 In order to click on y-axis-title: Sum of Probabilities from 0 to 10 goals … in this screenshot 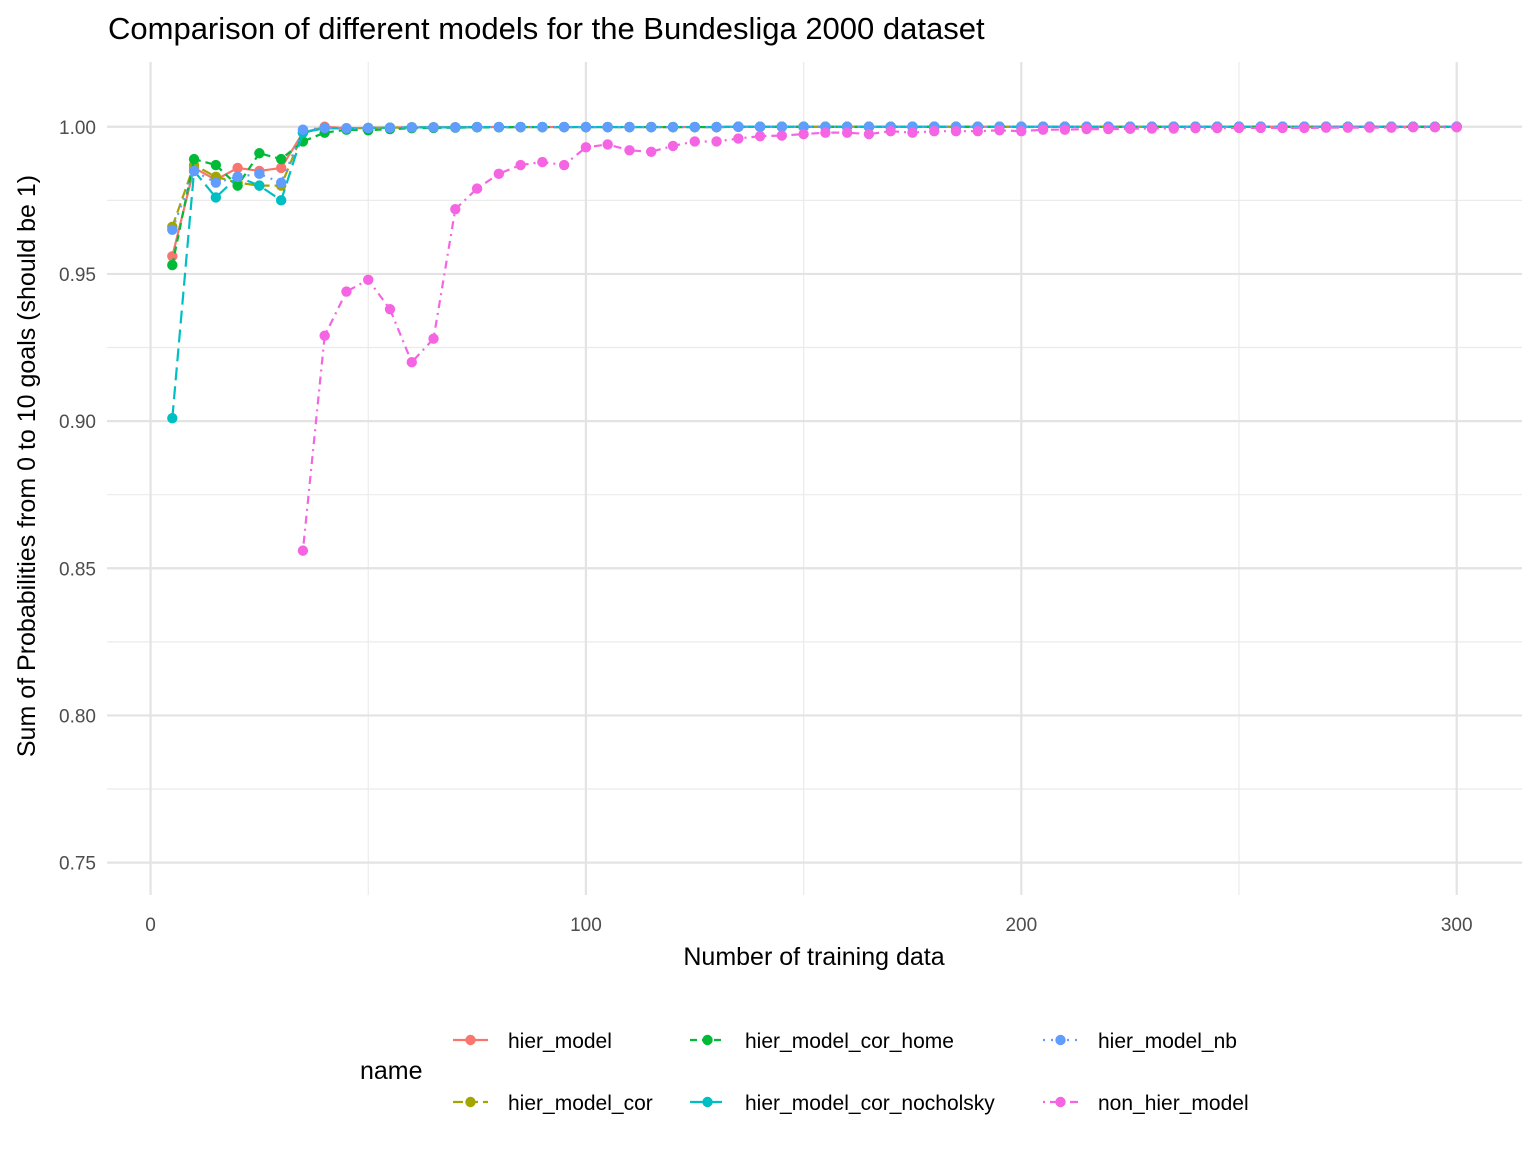, I will do `click(27, 466)`.